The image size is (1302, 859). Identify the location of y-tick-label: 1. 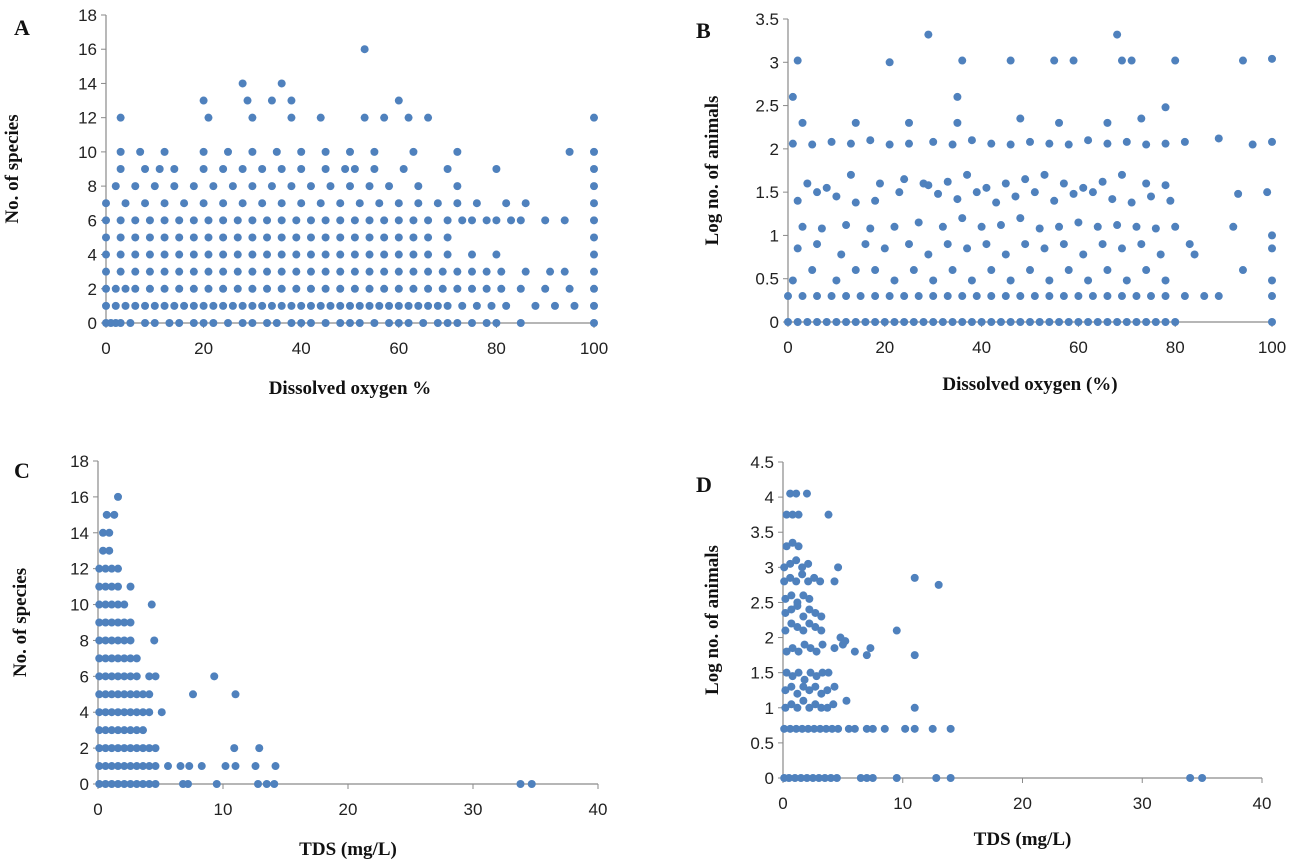
(774, 235).